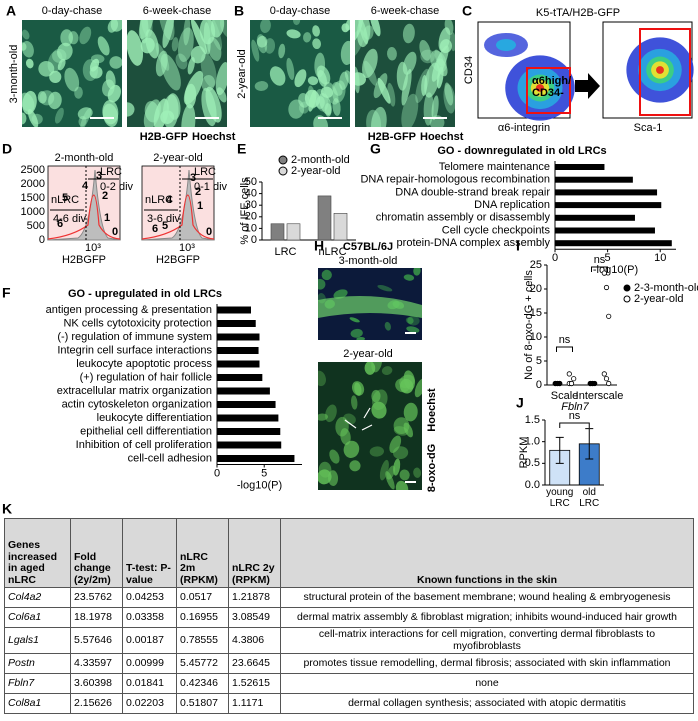 The height and width of the screenshot is (721, 698). Describe the element at coordinates (105, 196) in the screenshot. I see `division-number: 2` at that location.